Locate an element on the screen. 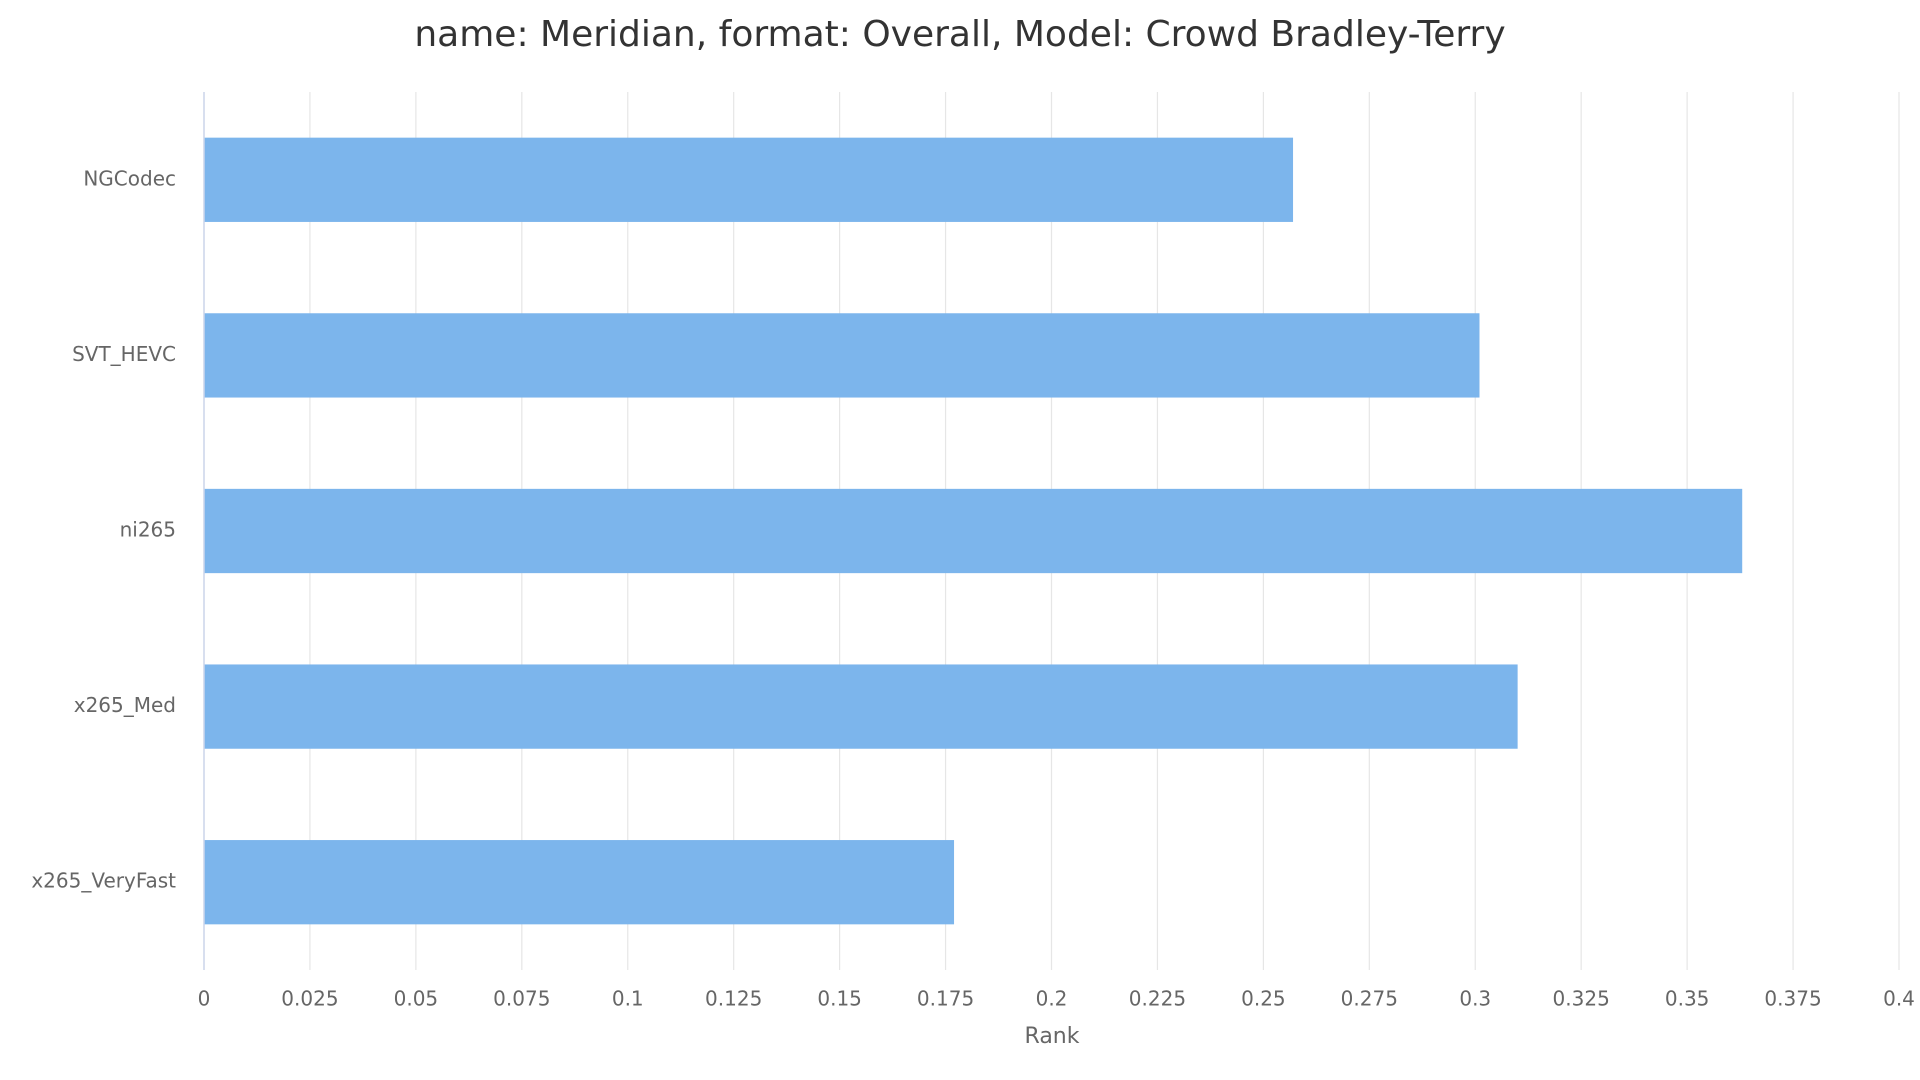 This screenshot has height=1080, width=1920. x-tick-label: 0.3 is located at coordinates (1475, 999).